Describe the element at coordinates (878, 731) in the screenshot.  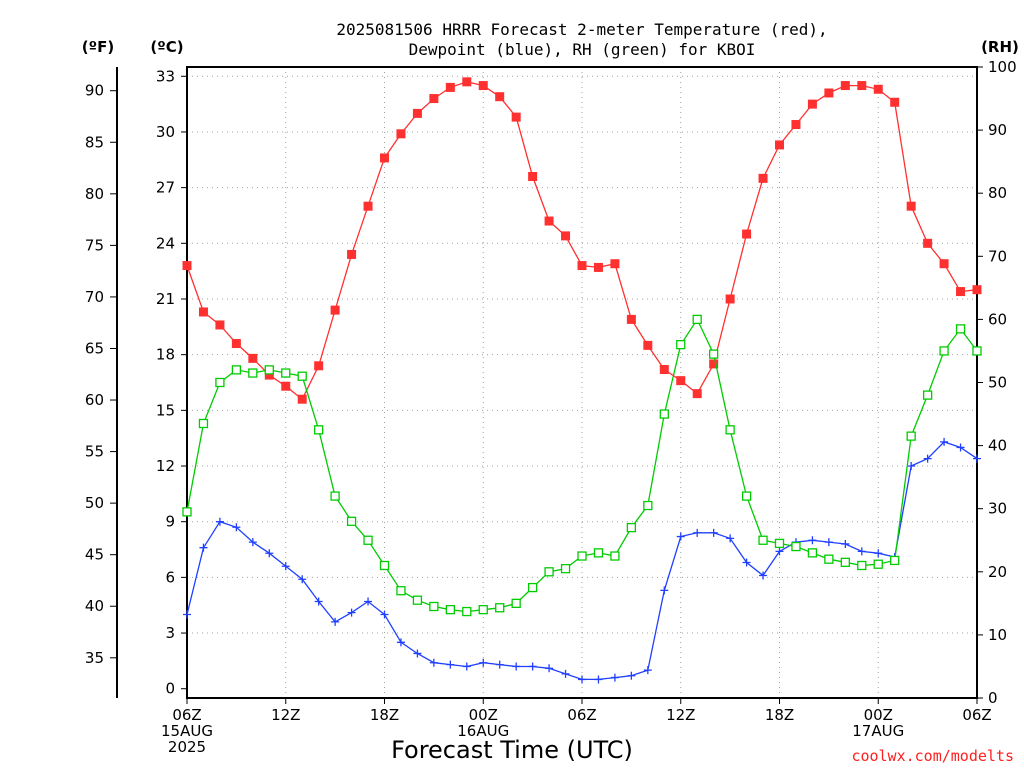
I see `time-tick-label: 17AUG` at that location.